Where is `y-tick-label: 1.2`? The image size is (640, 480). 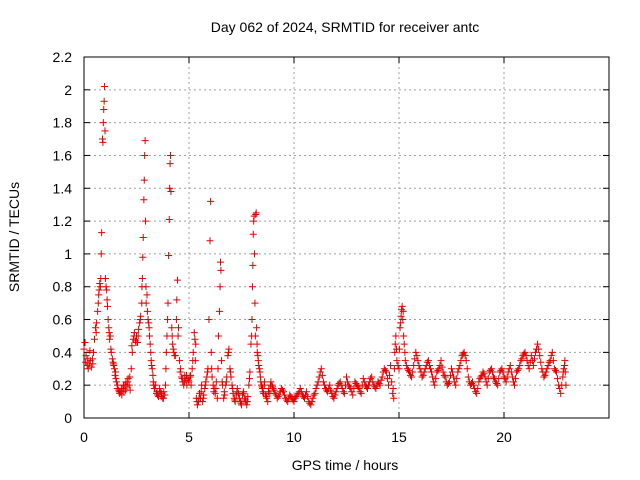
y-tick-label: 1.2 is located at coordinates (63, 221).